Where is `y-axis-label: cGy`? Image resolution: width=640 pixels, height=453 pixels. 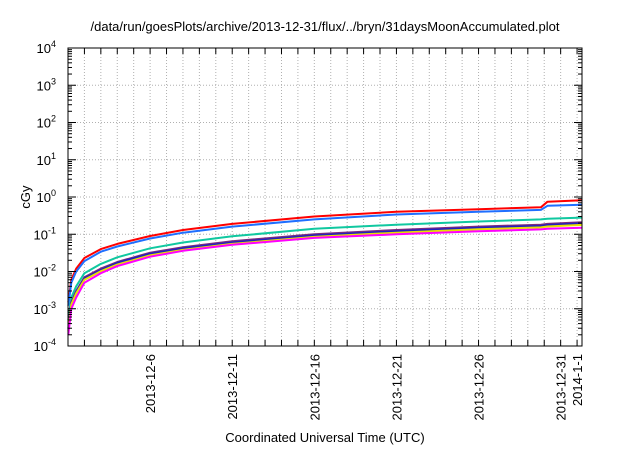
y-axis-label: cGy is located at coordinates (25, 197).